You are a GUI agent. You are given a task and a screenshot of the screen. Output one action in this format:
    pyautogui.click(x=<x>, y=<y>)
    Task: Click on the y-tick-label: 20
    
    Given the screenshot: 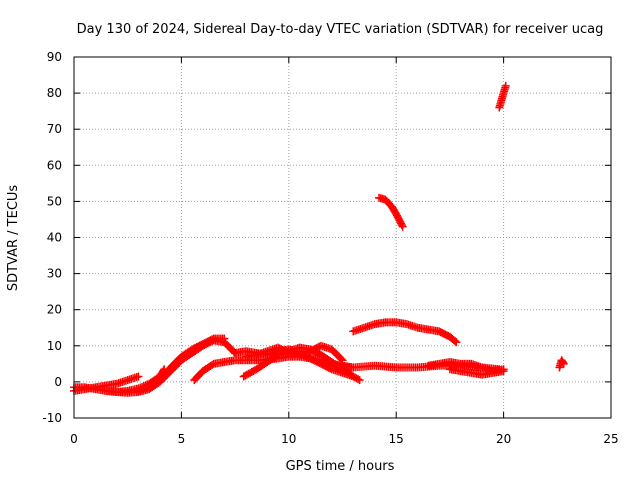 What is the action you would take?
    pyautogui.click(x=54, y=310)
    